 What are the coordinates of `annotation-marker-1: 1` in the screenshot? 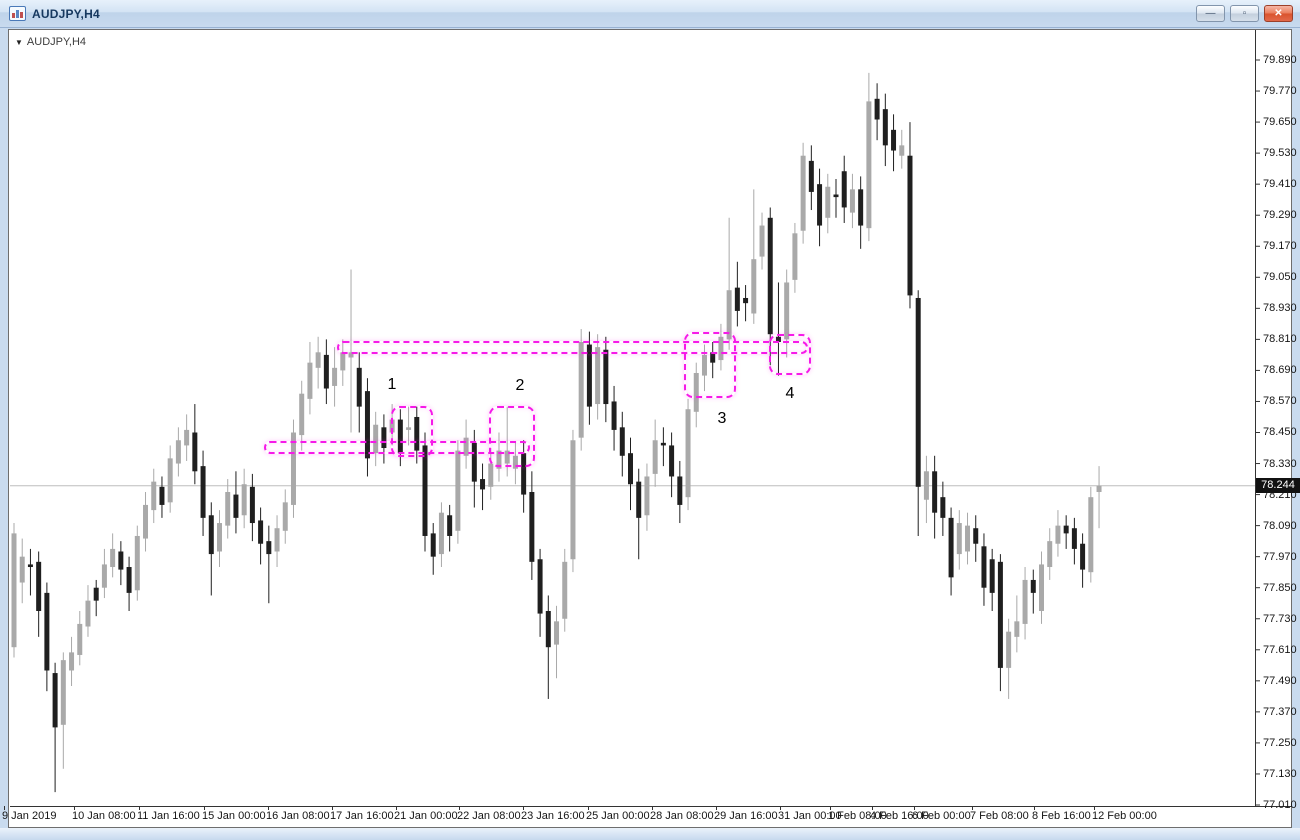 It's located at (392, 384).